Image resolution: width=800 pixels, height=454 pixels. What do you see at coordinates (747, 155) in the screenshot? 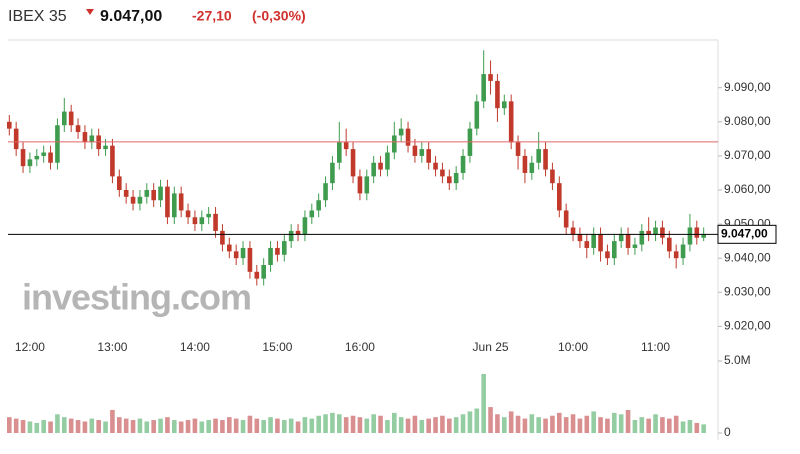
I see `y-tick-label: 9.070,00` at bounding box center [747, 155].